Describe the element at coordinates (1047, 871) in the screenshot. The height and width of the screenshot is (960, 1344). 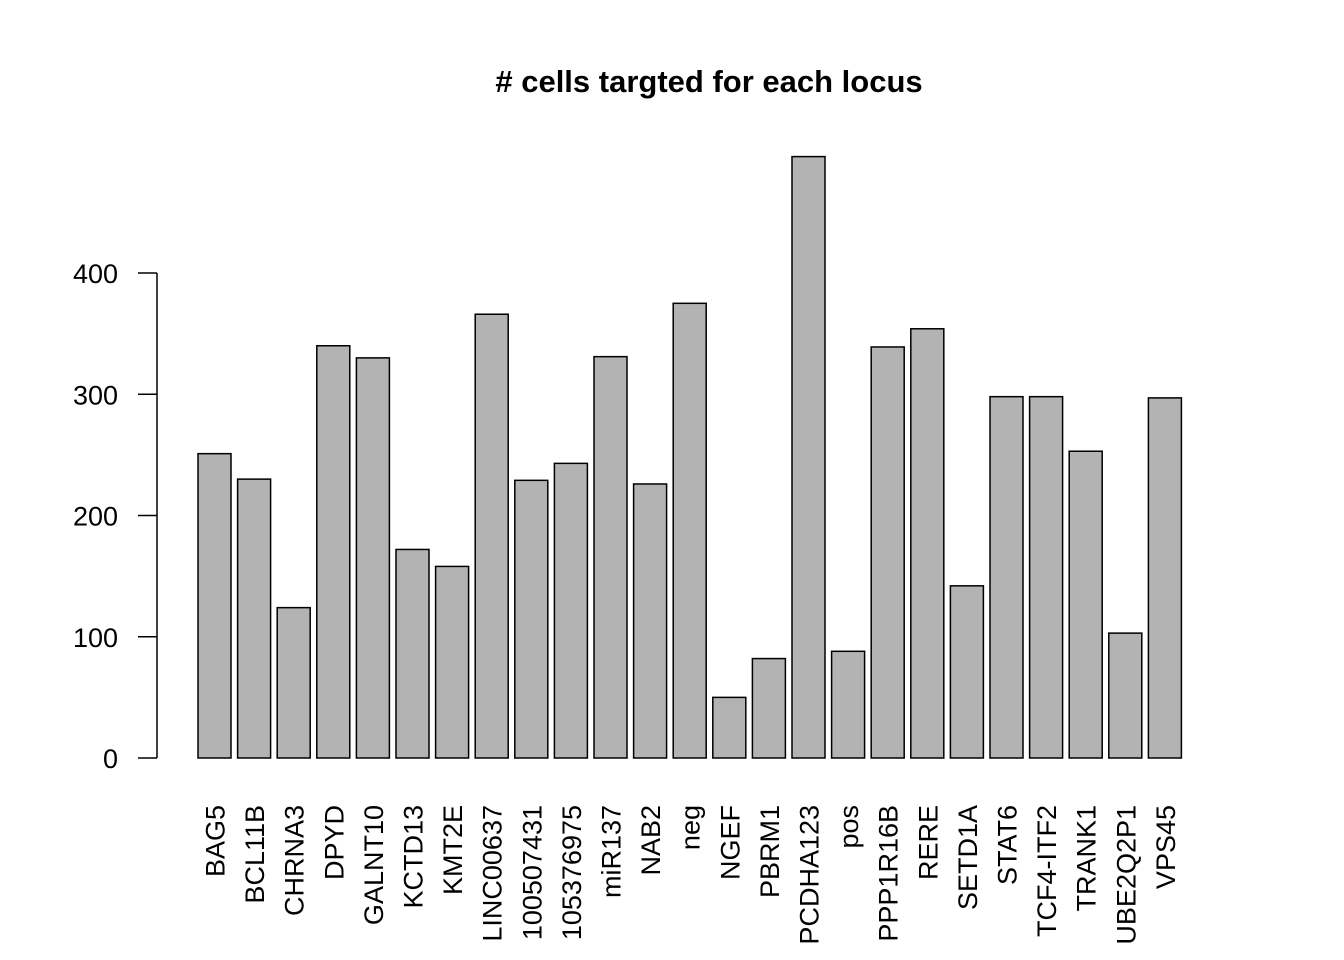
I see `x-tick-label: TCF4-ITF2` at that location.